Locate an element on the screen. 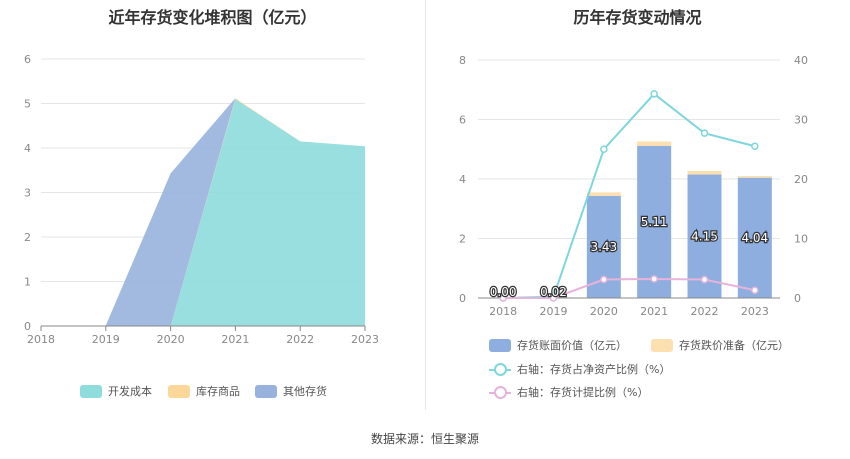  data-source-note: 数据来源：恒生聚源 is located at coordinates (424, 439).